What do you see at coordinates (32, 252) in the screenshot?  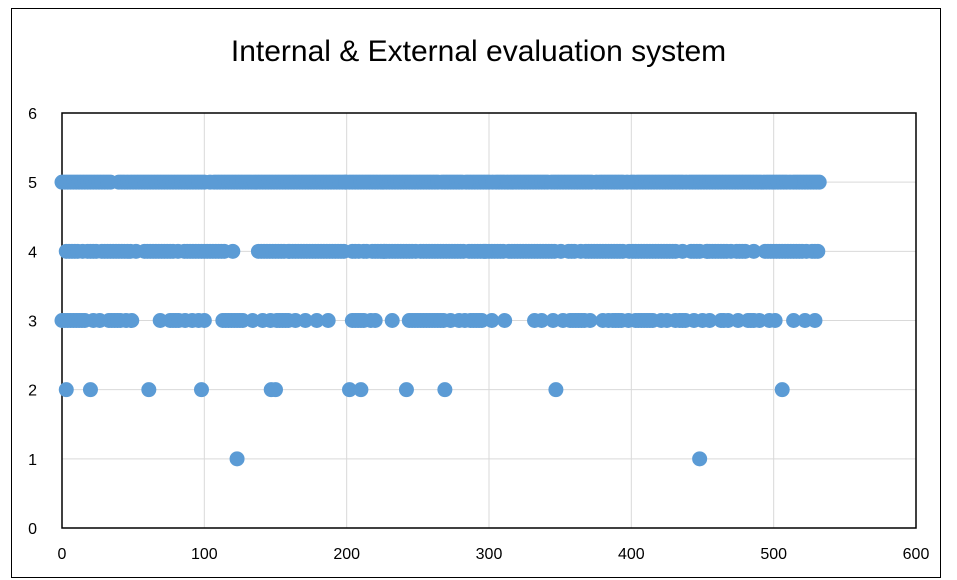 I see `y-tick-label-4: 4` at bounding box center [32, 252].